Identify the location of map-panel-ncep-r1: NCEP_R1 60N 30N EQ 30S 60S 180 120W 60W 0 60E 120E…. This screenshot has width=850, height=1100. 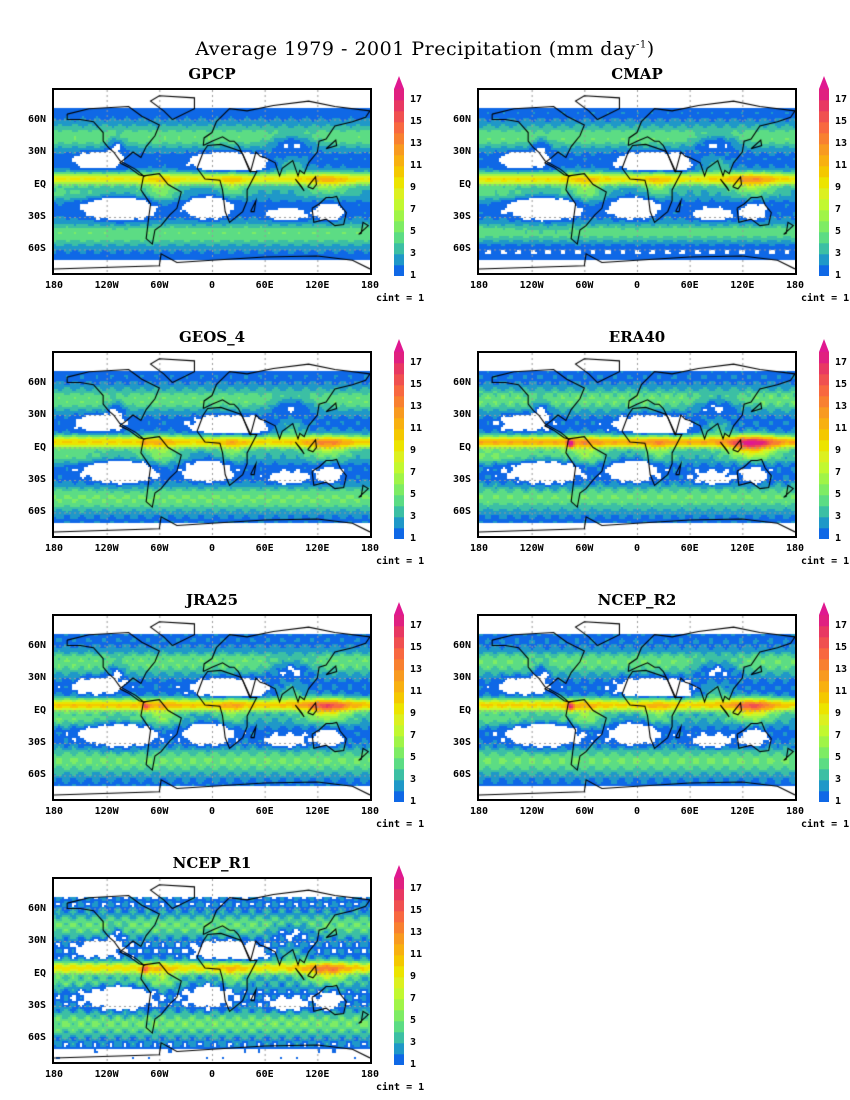
(212, 977).